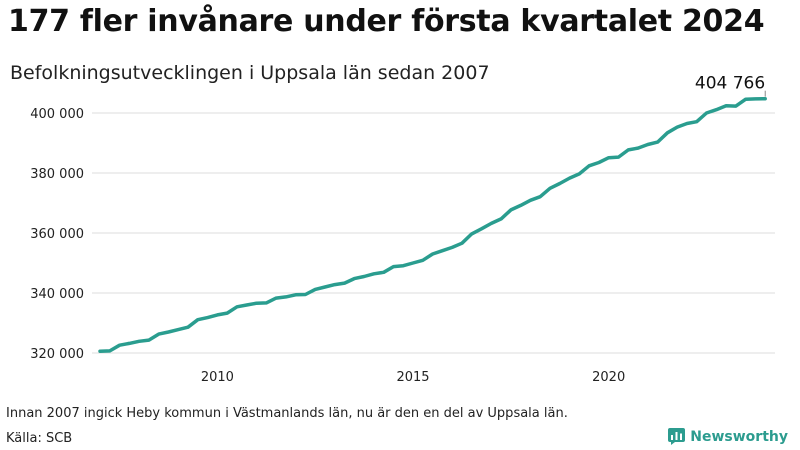  I want to click on brand-logo: Newsworthy, so click(728, 436).